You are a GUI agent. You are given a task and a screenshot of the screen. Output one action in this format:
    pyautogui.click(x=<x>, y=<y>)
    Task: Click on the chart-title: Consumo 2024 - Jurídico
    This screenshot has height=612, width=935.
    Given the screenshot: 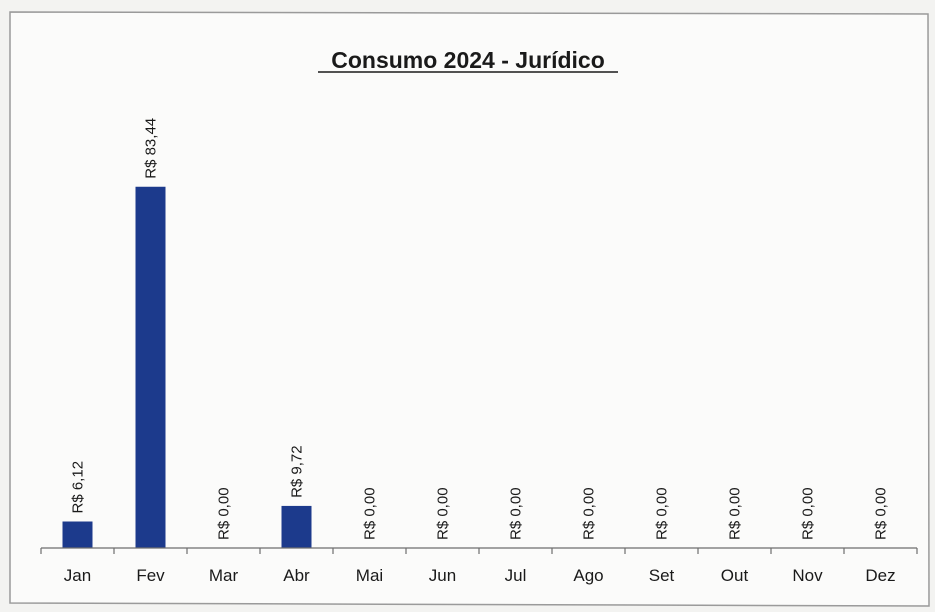 What is the action you would take?
    pyautogui.click(x=468, y=60)
    